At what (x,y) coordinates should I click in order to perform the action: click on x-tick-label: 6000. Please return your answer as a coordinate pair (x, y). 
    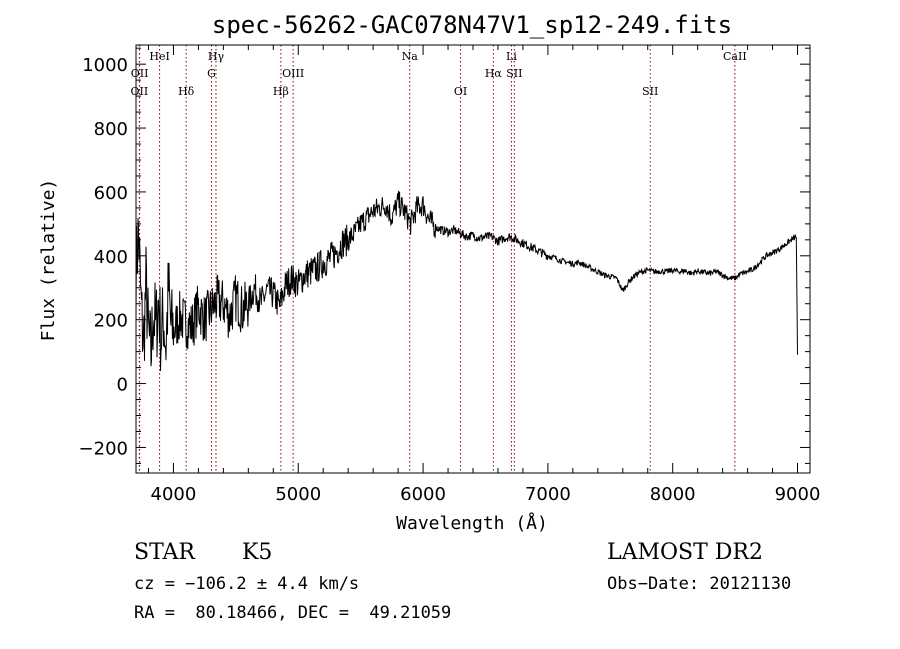
    Looking at the image, I should click on (423, 494).